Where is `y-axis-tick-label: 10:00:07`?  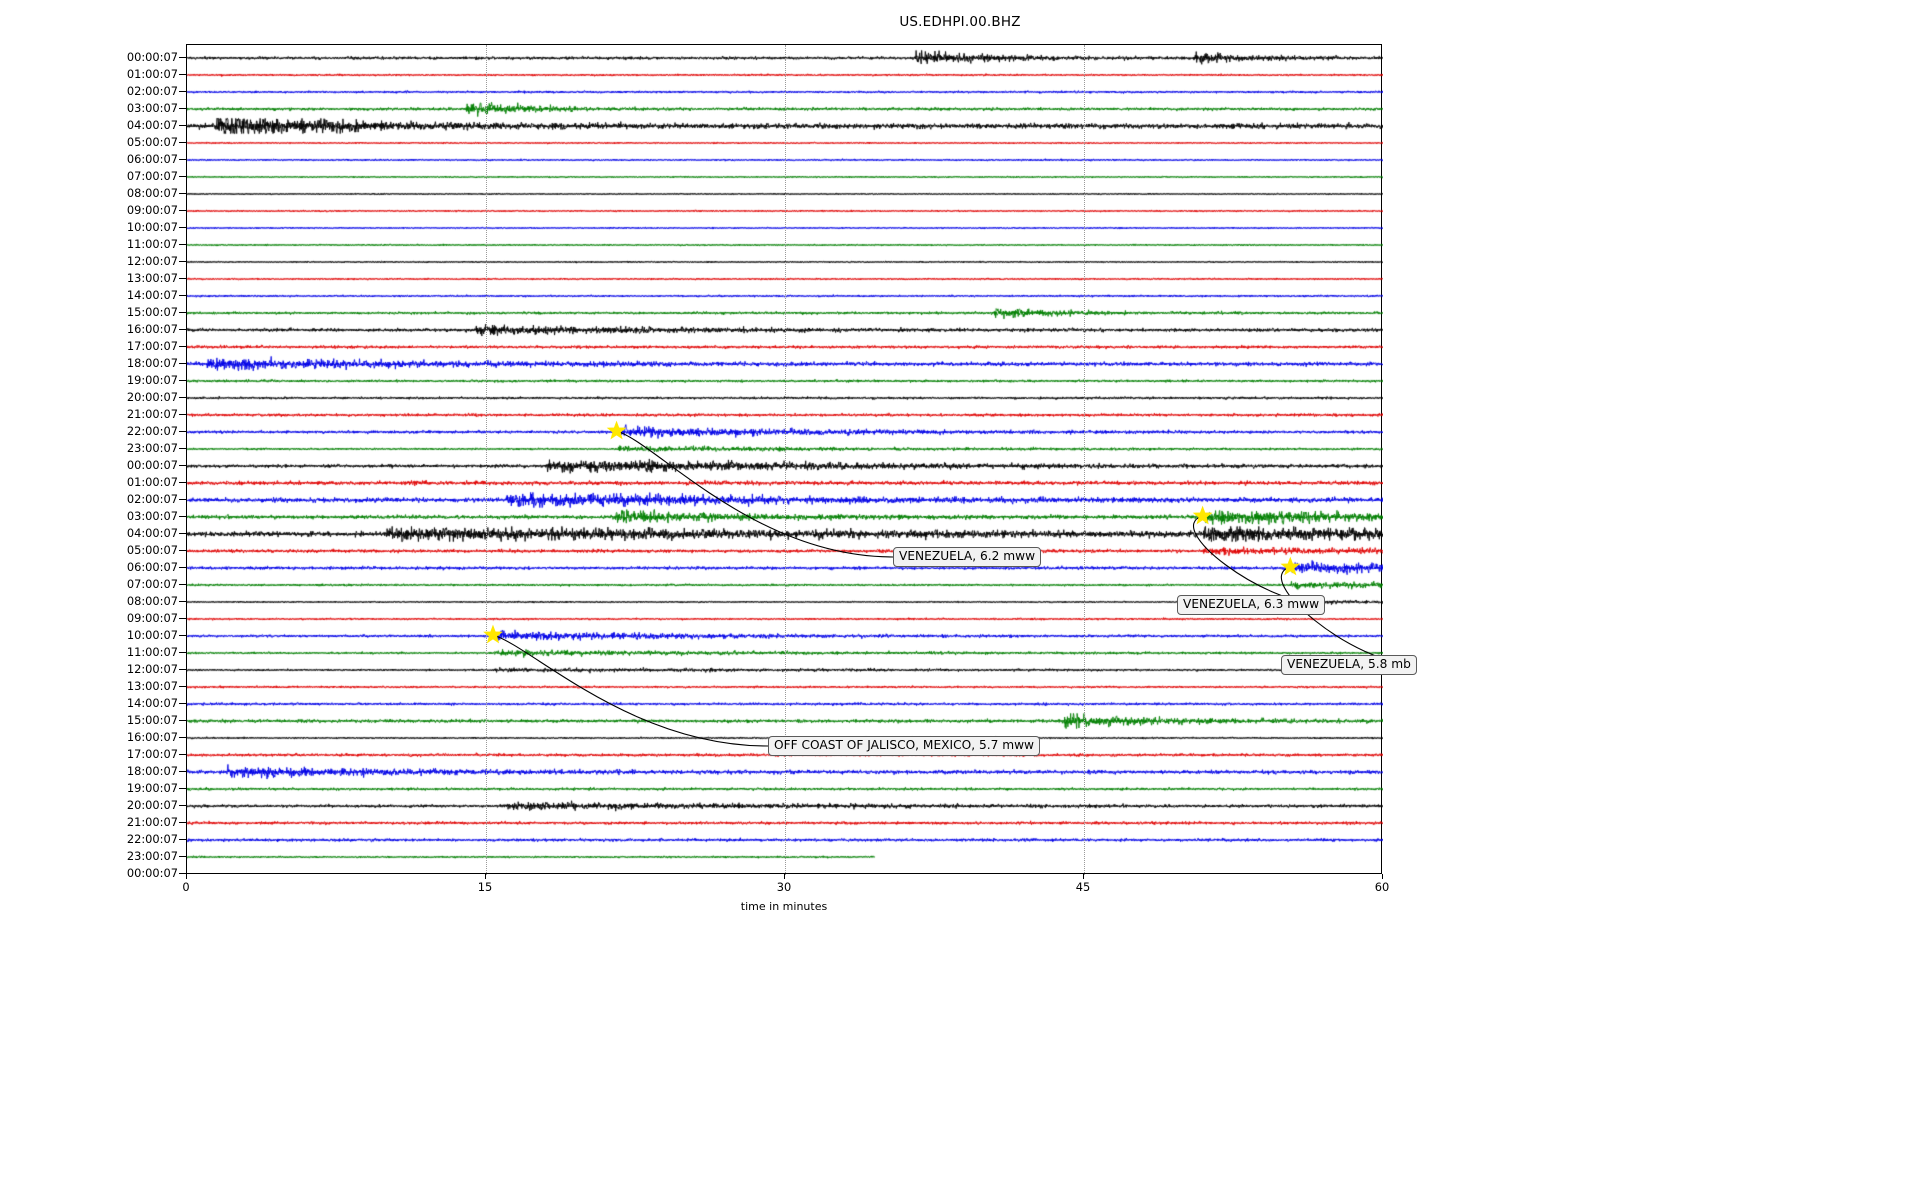
y-axis-tick-label: 10:00:07 is located at coordinates (152, 634).